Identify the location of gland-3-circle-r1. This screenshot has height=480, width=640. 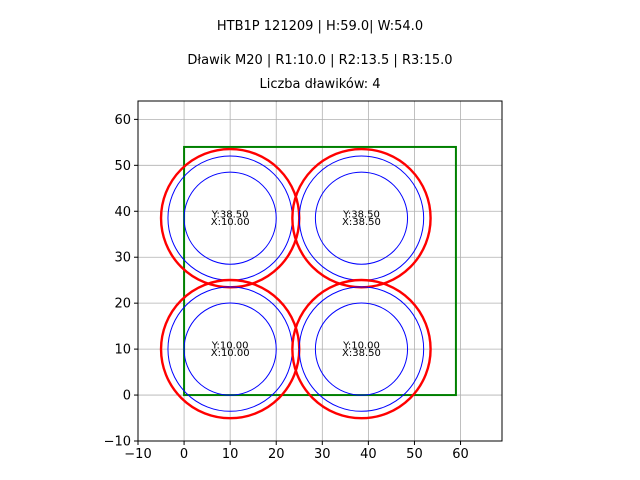
(361, 349).